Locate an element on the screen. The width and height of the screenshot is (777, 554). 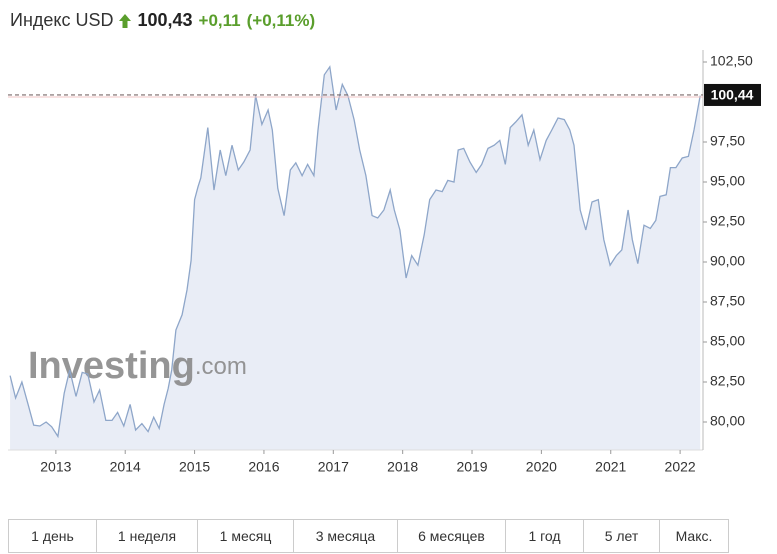
chart-title: Индекс USD is located at coordinates (62, 20).